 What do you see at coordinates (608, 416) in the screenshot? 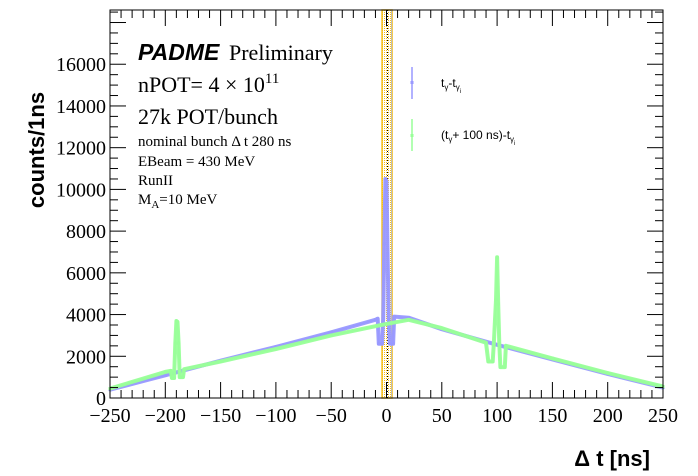
I see `x-tick-label: 200` at bounding box center [608, 416].